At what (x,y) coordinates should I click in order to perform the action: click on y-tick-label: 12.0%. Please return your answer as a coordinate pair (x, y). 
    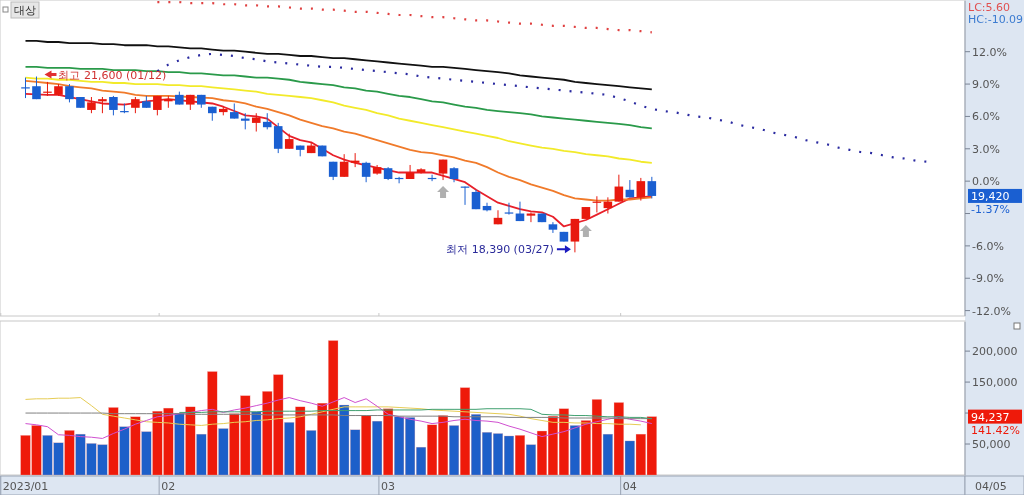
    Looking at the image, I should click on (989, 52).